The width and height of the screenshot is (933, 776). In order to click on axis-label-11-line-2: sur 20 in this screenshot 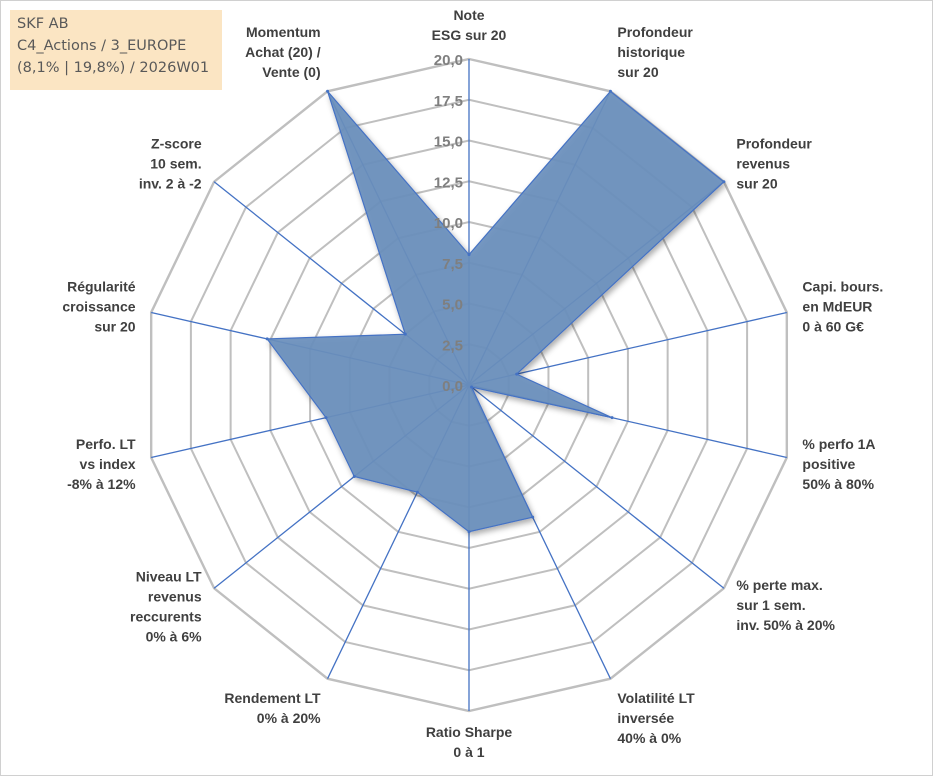, I will do `click(114, 327)`.